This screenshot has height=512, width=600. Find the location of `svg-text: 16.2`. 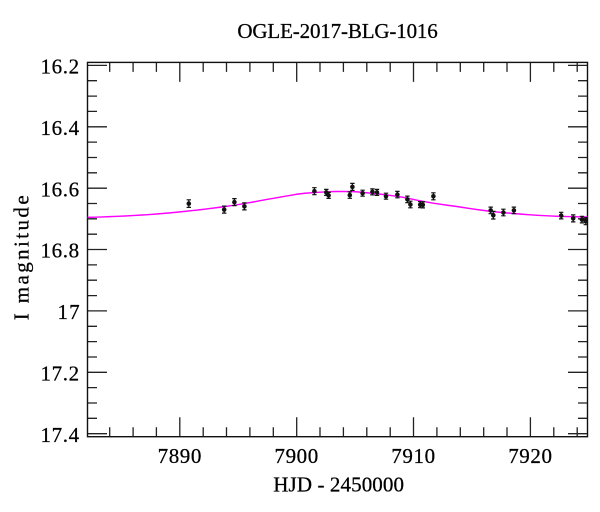

svg-text: 16.2 is located at coordinates (60, 67).